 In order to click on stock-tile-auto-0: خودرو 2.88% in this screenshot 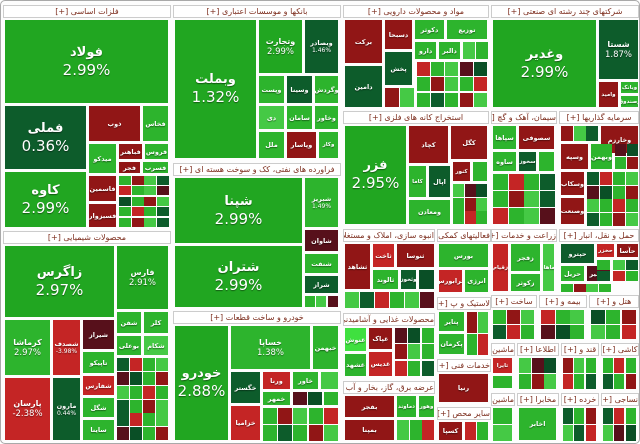, I will do `click(201, 383)`.